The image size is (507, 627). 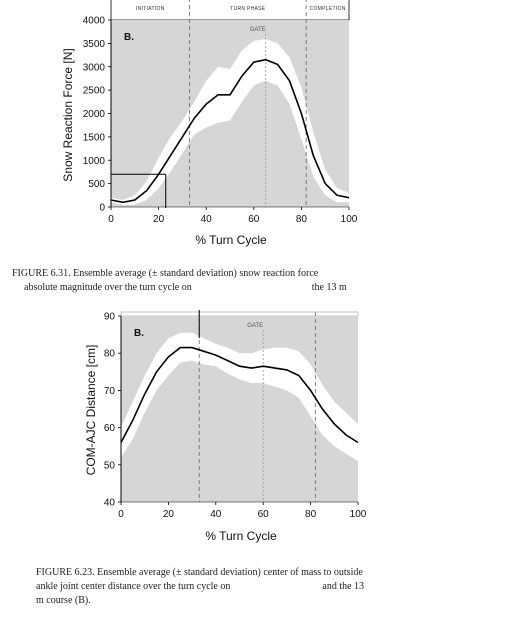 What do you see at coordinates (94, 161) in the screenshot?
I see `y-tick-label: 1000` at bounding box center [94, 161].